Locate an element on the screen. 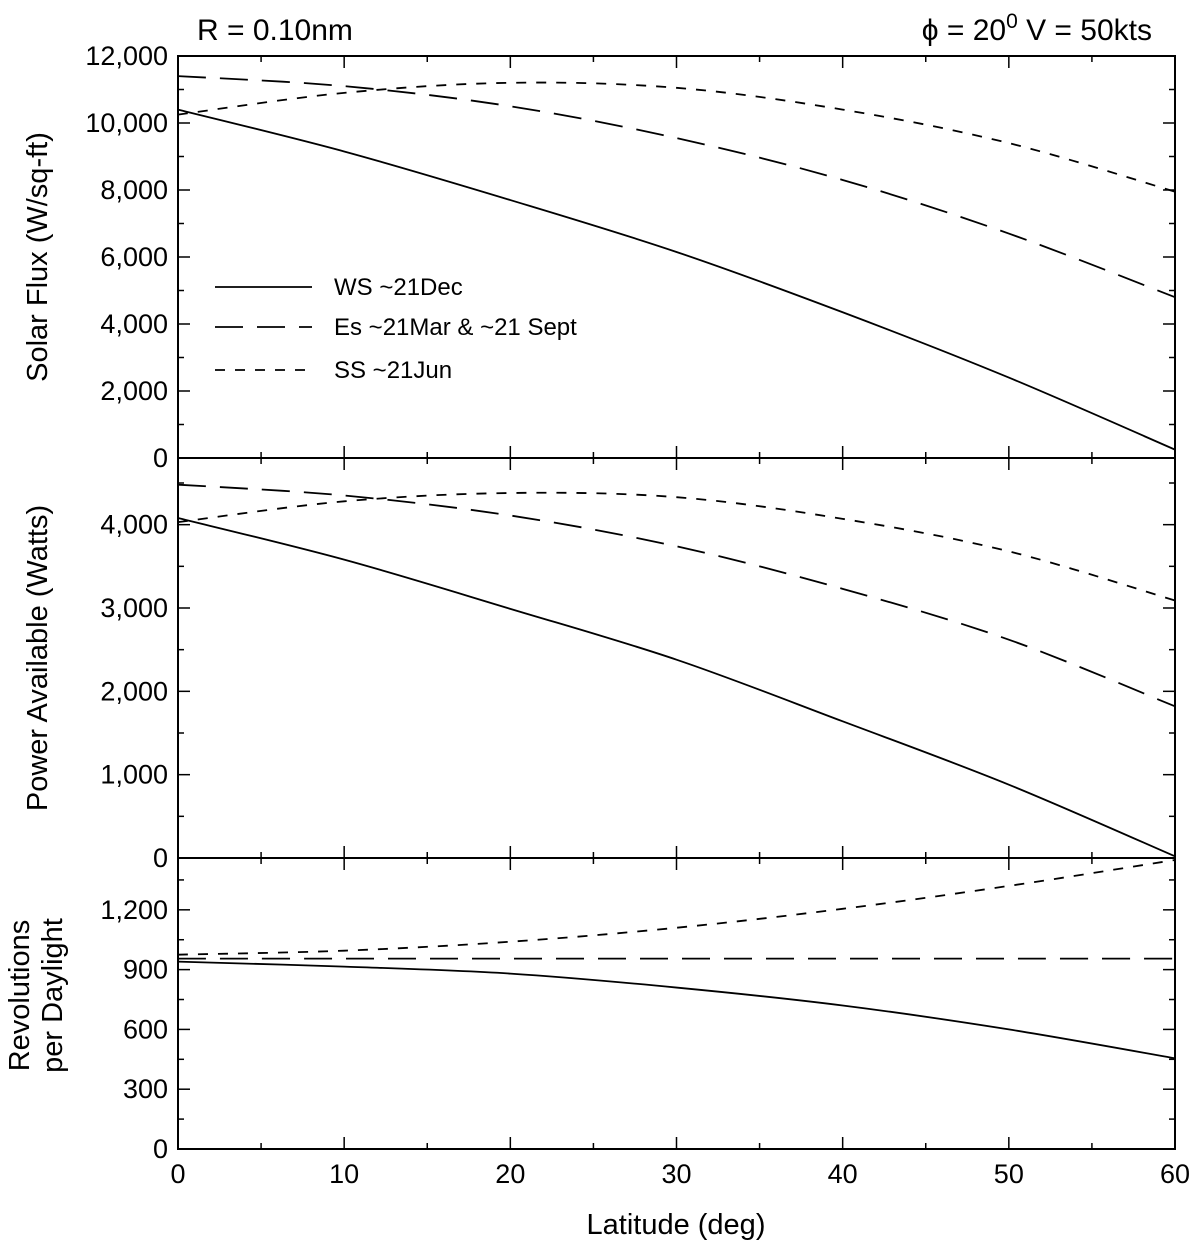 This screenshot has height=1248, width=1200. y-axis-title: Solar Flux (W/sq-ft) is located at coordinates (38, 257).